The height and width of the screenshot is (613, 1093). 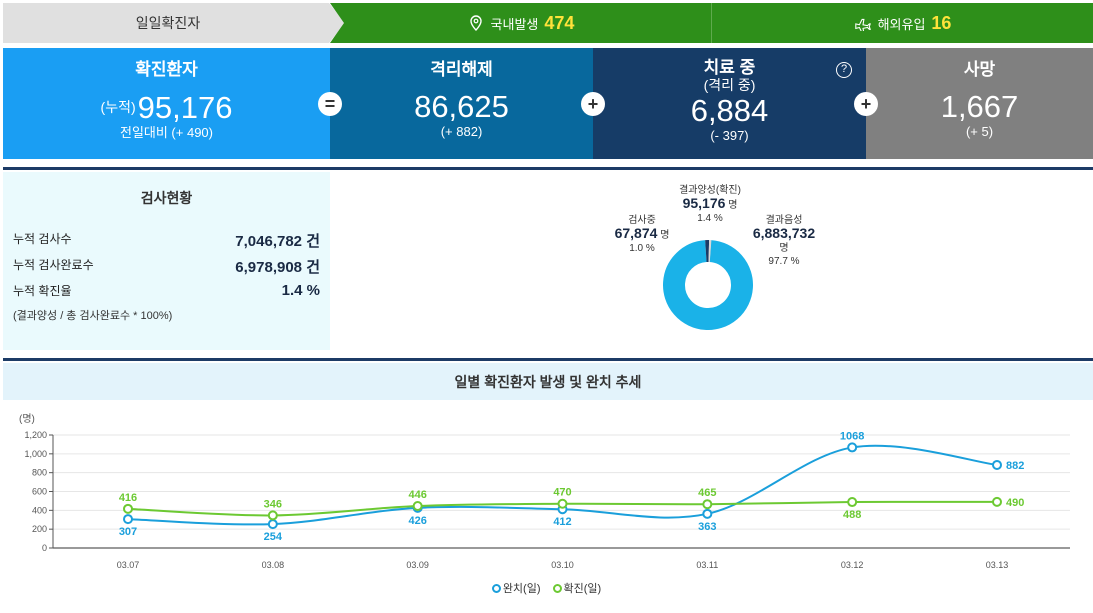 What do you see at coordinates (866, 104) in the screenshot?
I see `plus-operator-2: +` at bounding box center [866, 104].